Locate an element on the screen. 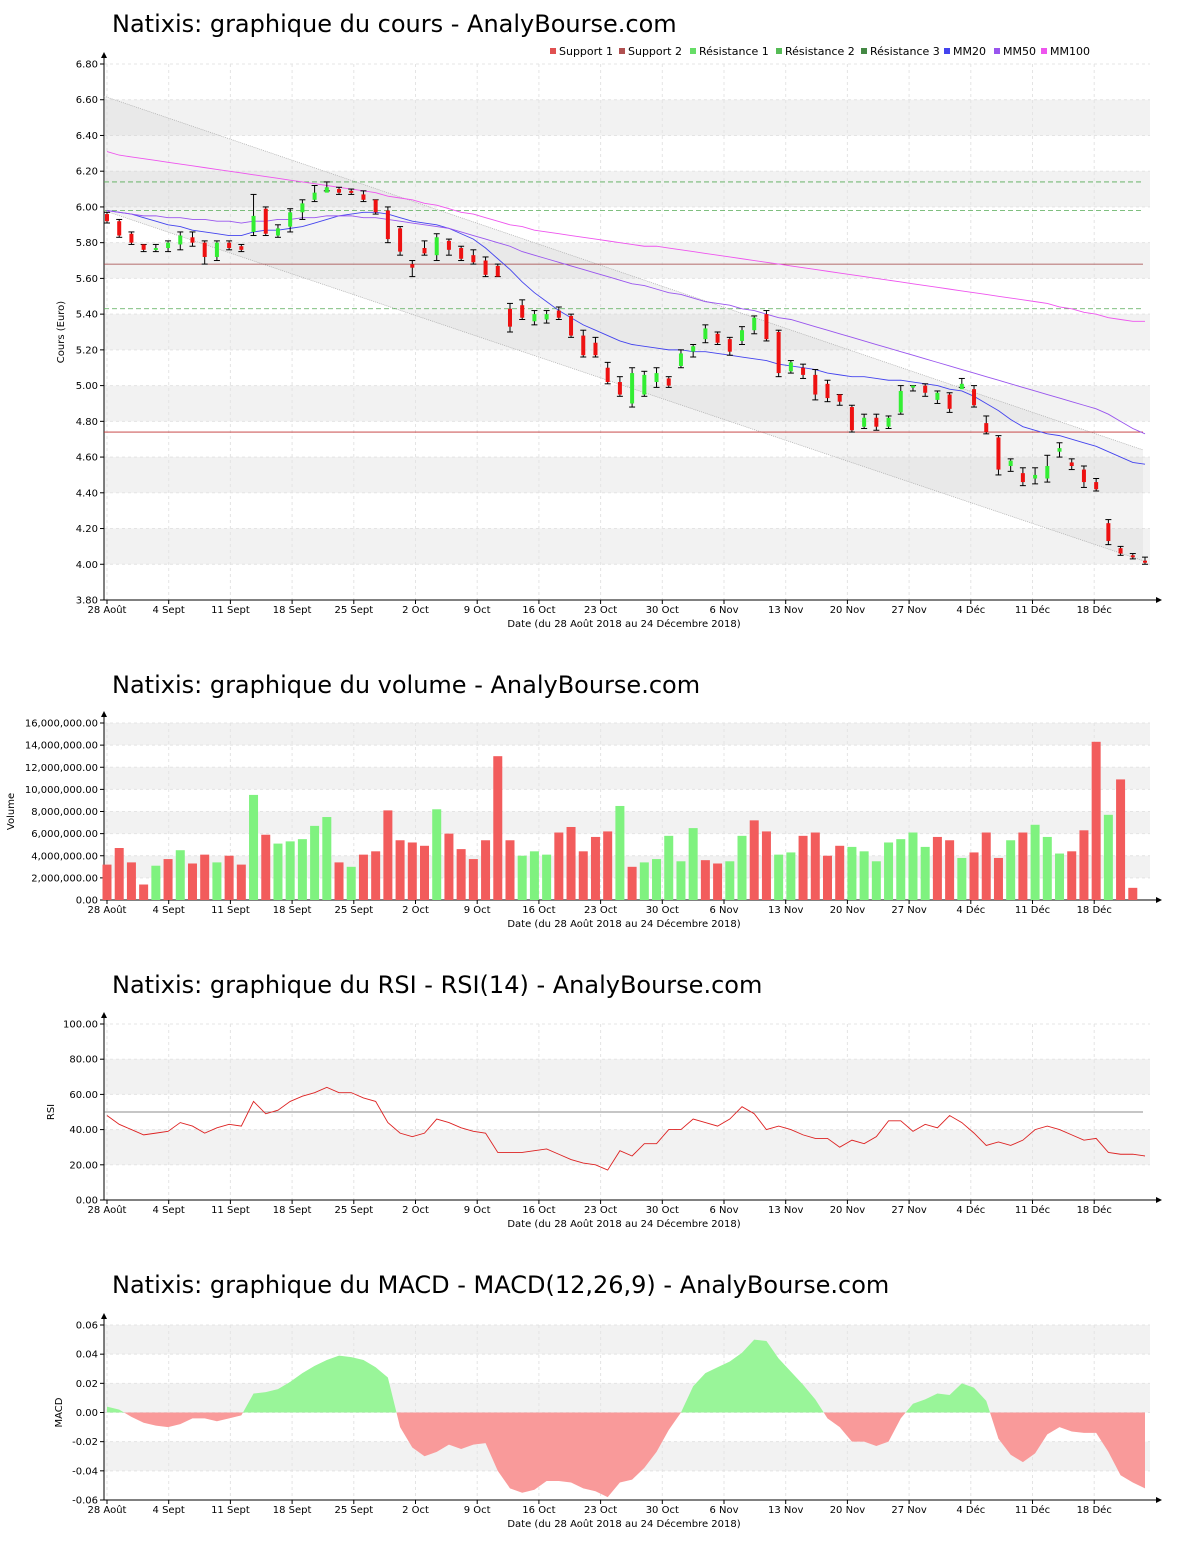 This screenshot has height=1550, width=1200. x-tick-label: 11 Sept is located at coordinates (230, 1210).